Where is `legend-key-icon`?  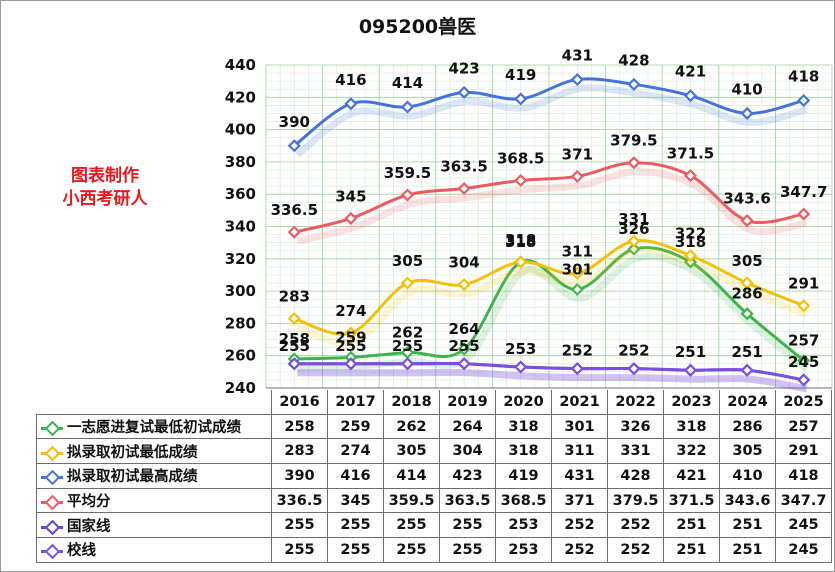
legend-key-icon is located at coordinates (52, 552).